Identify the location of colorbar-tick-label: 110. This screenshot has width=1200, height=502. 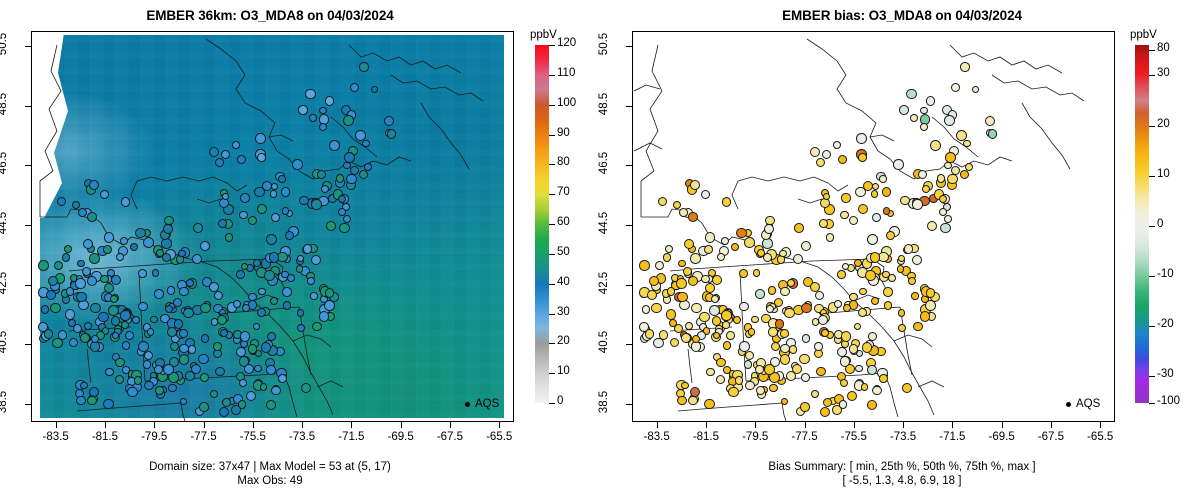
(566, 72).